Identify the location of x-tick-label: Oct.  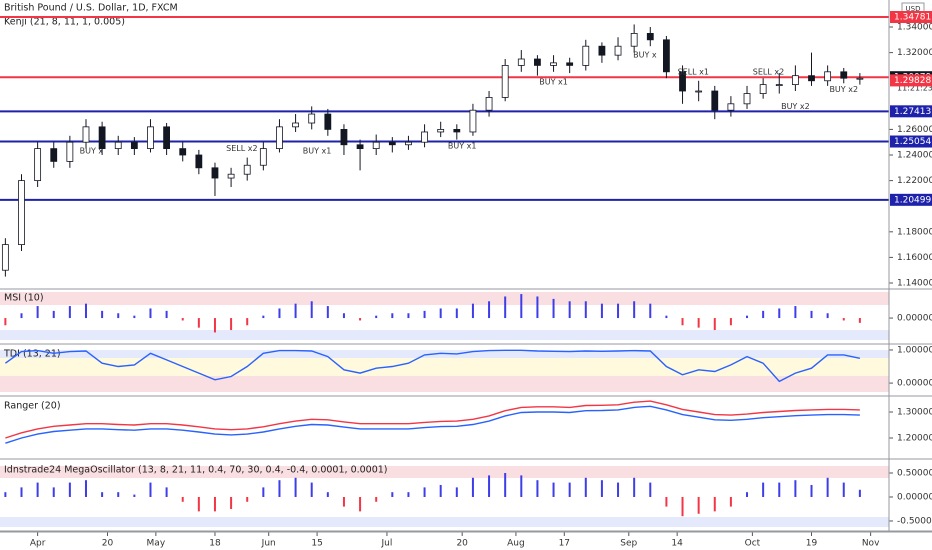
(753, 544).